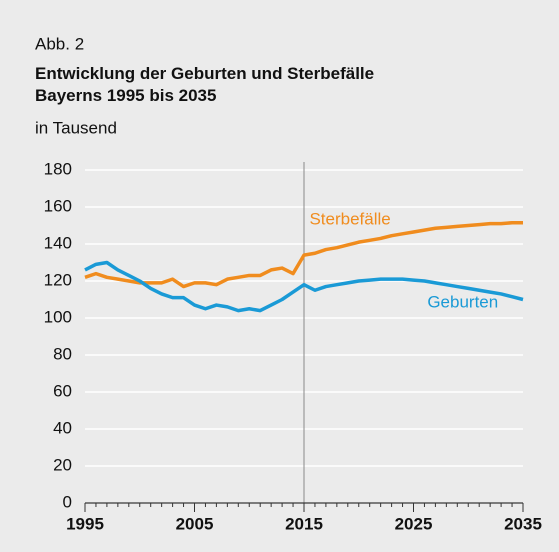 The height and width of the screenshot is (552, 559). What do you see at coordinates (58, 205) in the screenshot?
I see `y-tick-label: 160` at bounding box center [58, 205].